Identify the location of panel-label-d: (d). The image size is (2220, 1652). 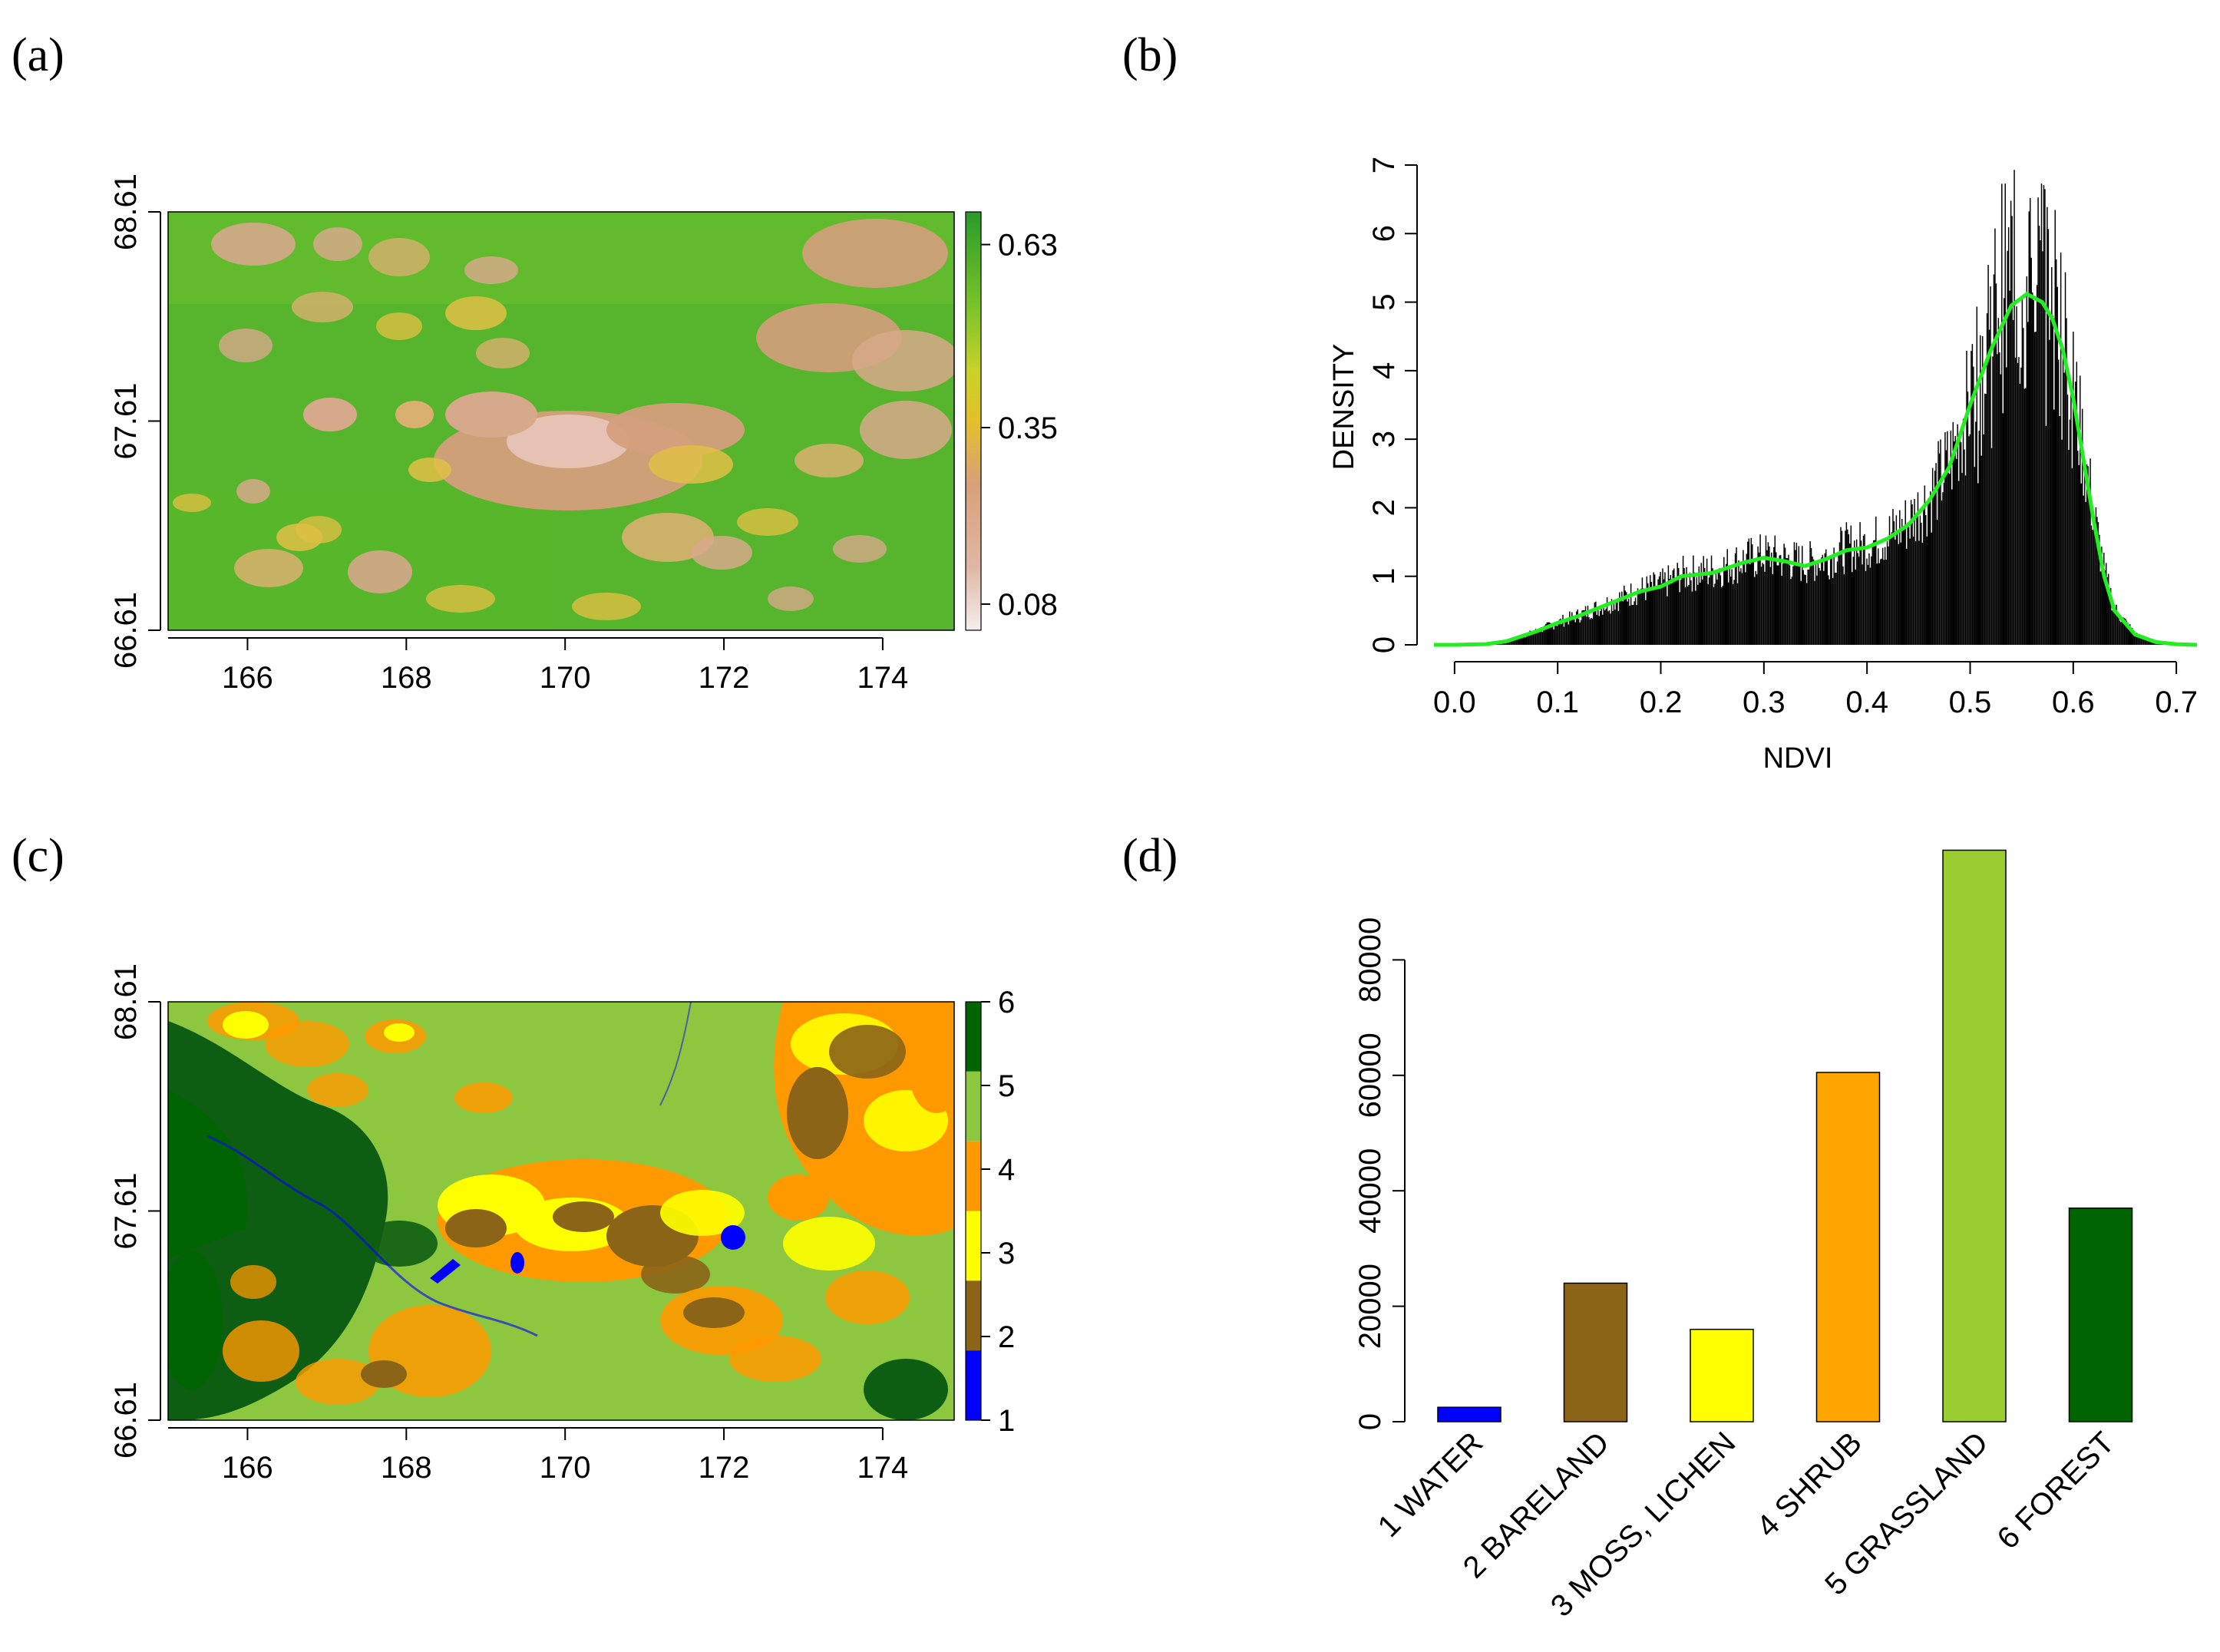
(1150, 856).